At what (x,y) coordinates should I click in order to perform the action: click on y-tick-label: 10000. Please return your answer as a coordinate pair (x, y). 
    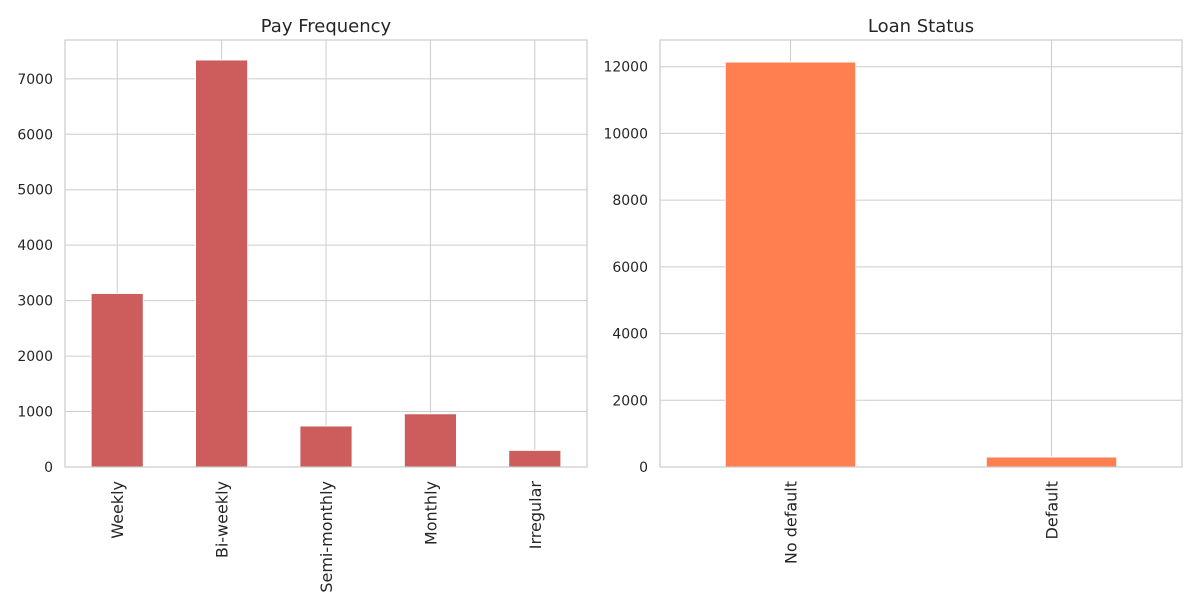
    Looking at the image, I should click on (625, 134).